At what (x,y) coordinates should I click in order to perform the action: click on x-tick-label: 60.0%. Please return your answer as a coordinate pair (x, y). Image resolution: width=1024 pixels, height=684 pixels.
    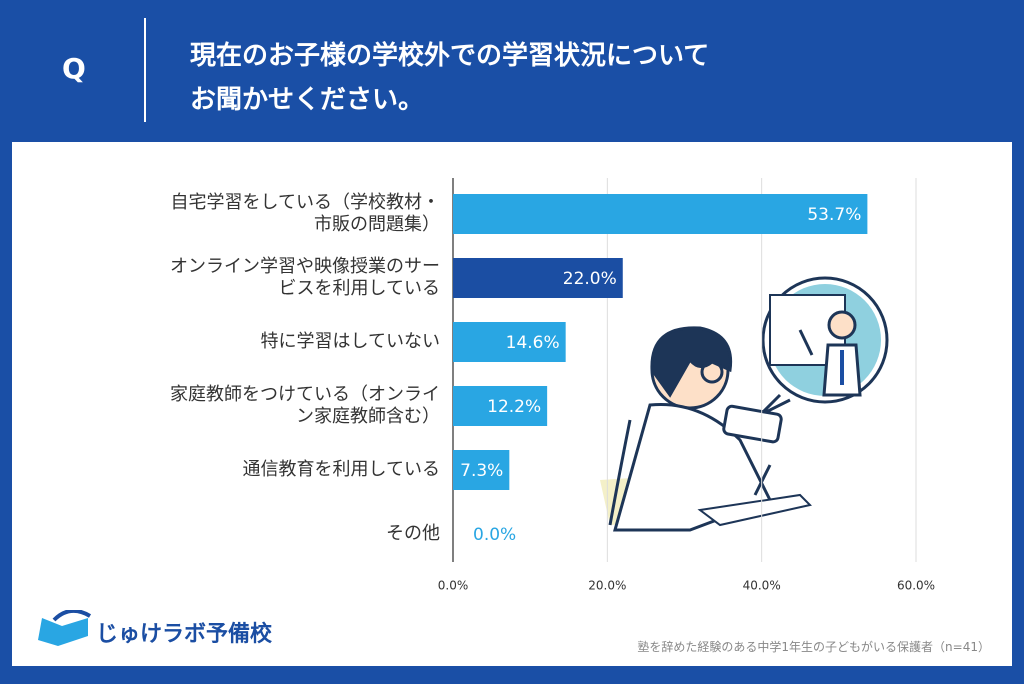
    Looking at the image, I should click on (916, 586).